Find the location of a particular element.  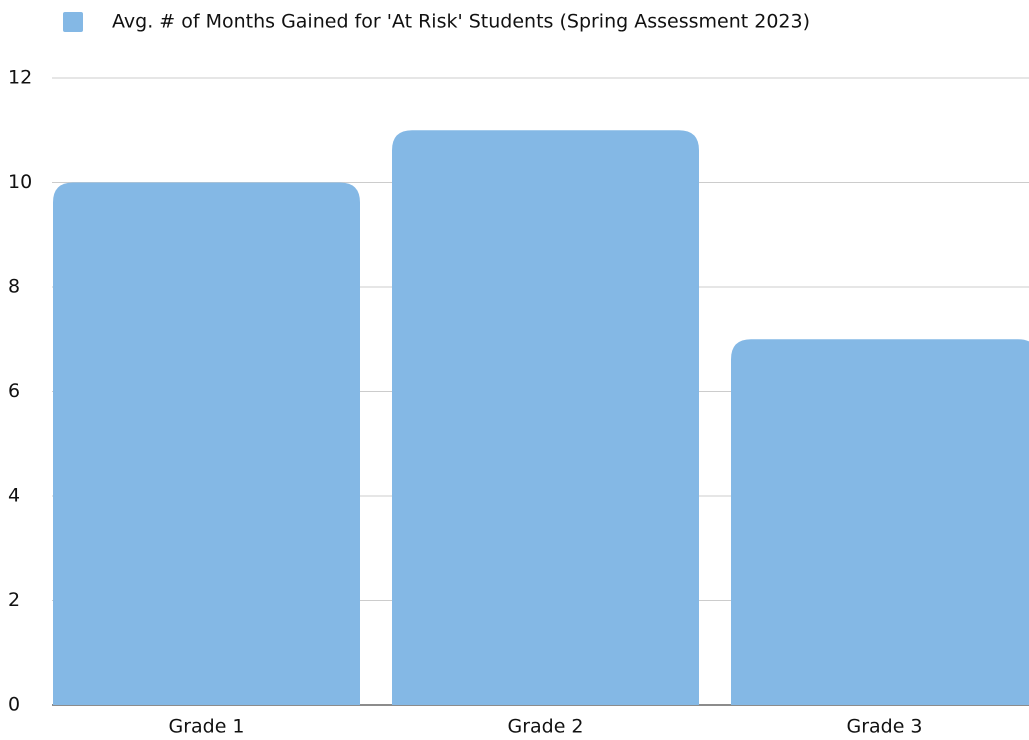

x-tick-label: Grade 2 is located at coordinates (545, 727).